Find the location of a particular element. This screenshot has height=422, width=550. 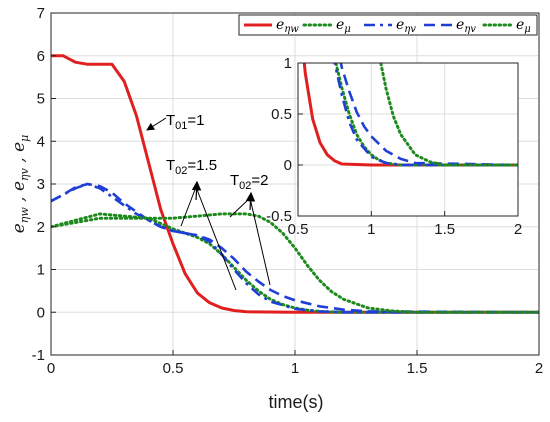

inset-series-group is located at coordinates (410, 115).